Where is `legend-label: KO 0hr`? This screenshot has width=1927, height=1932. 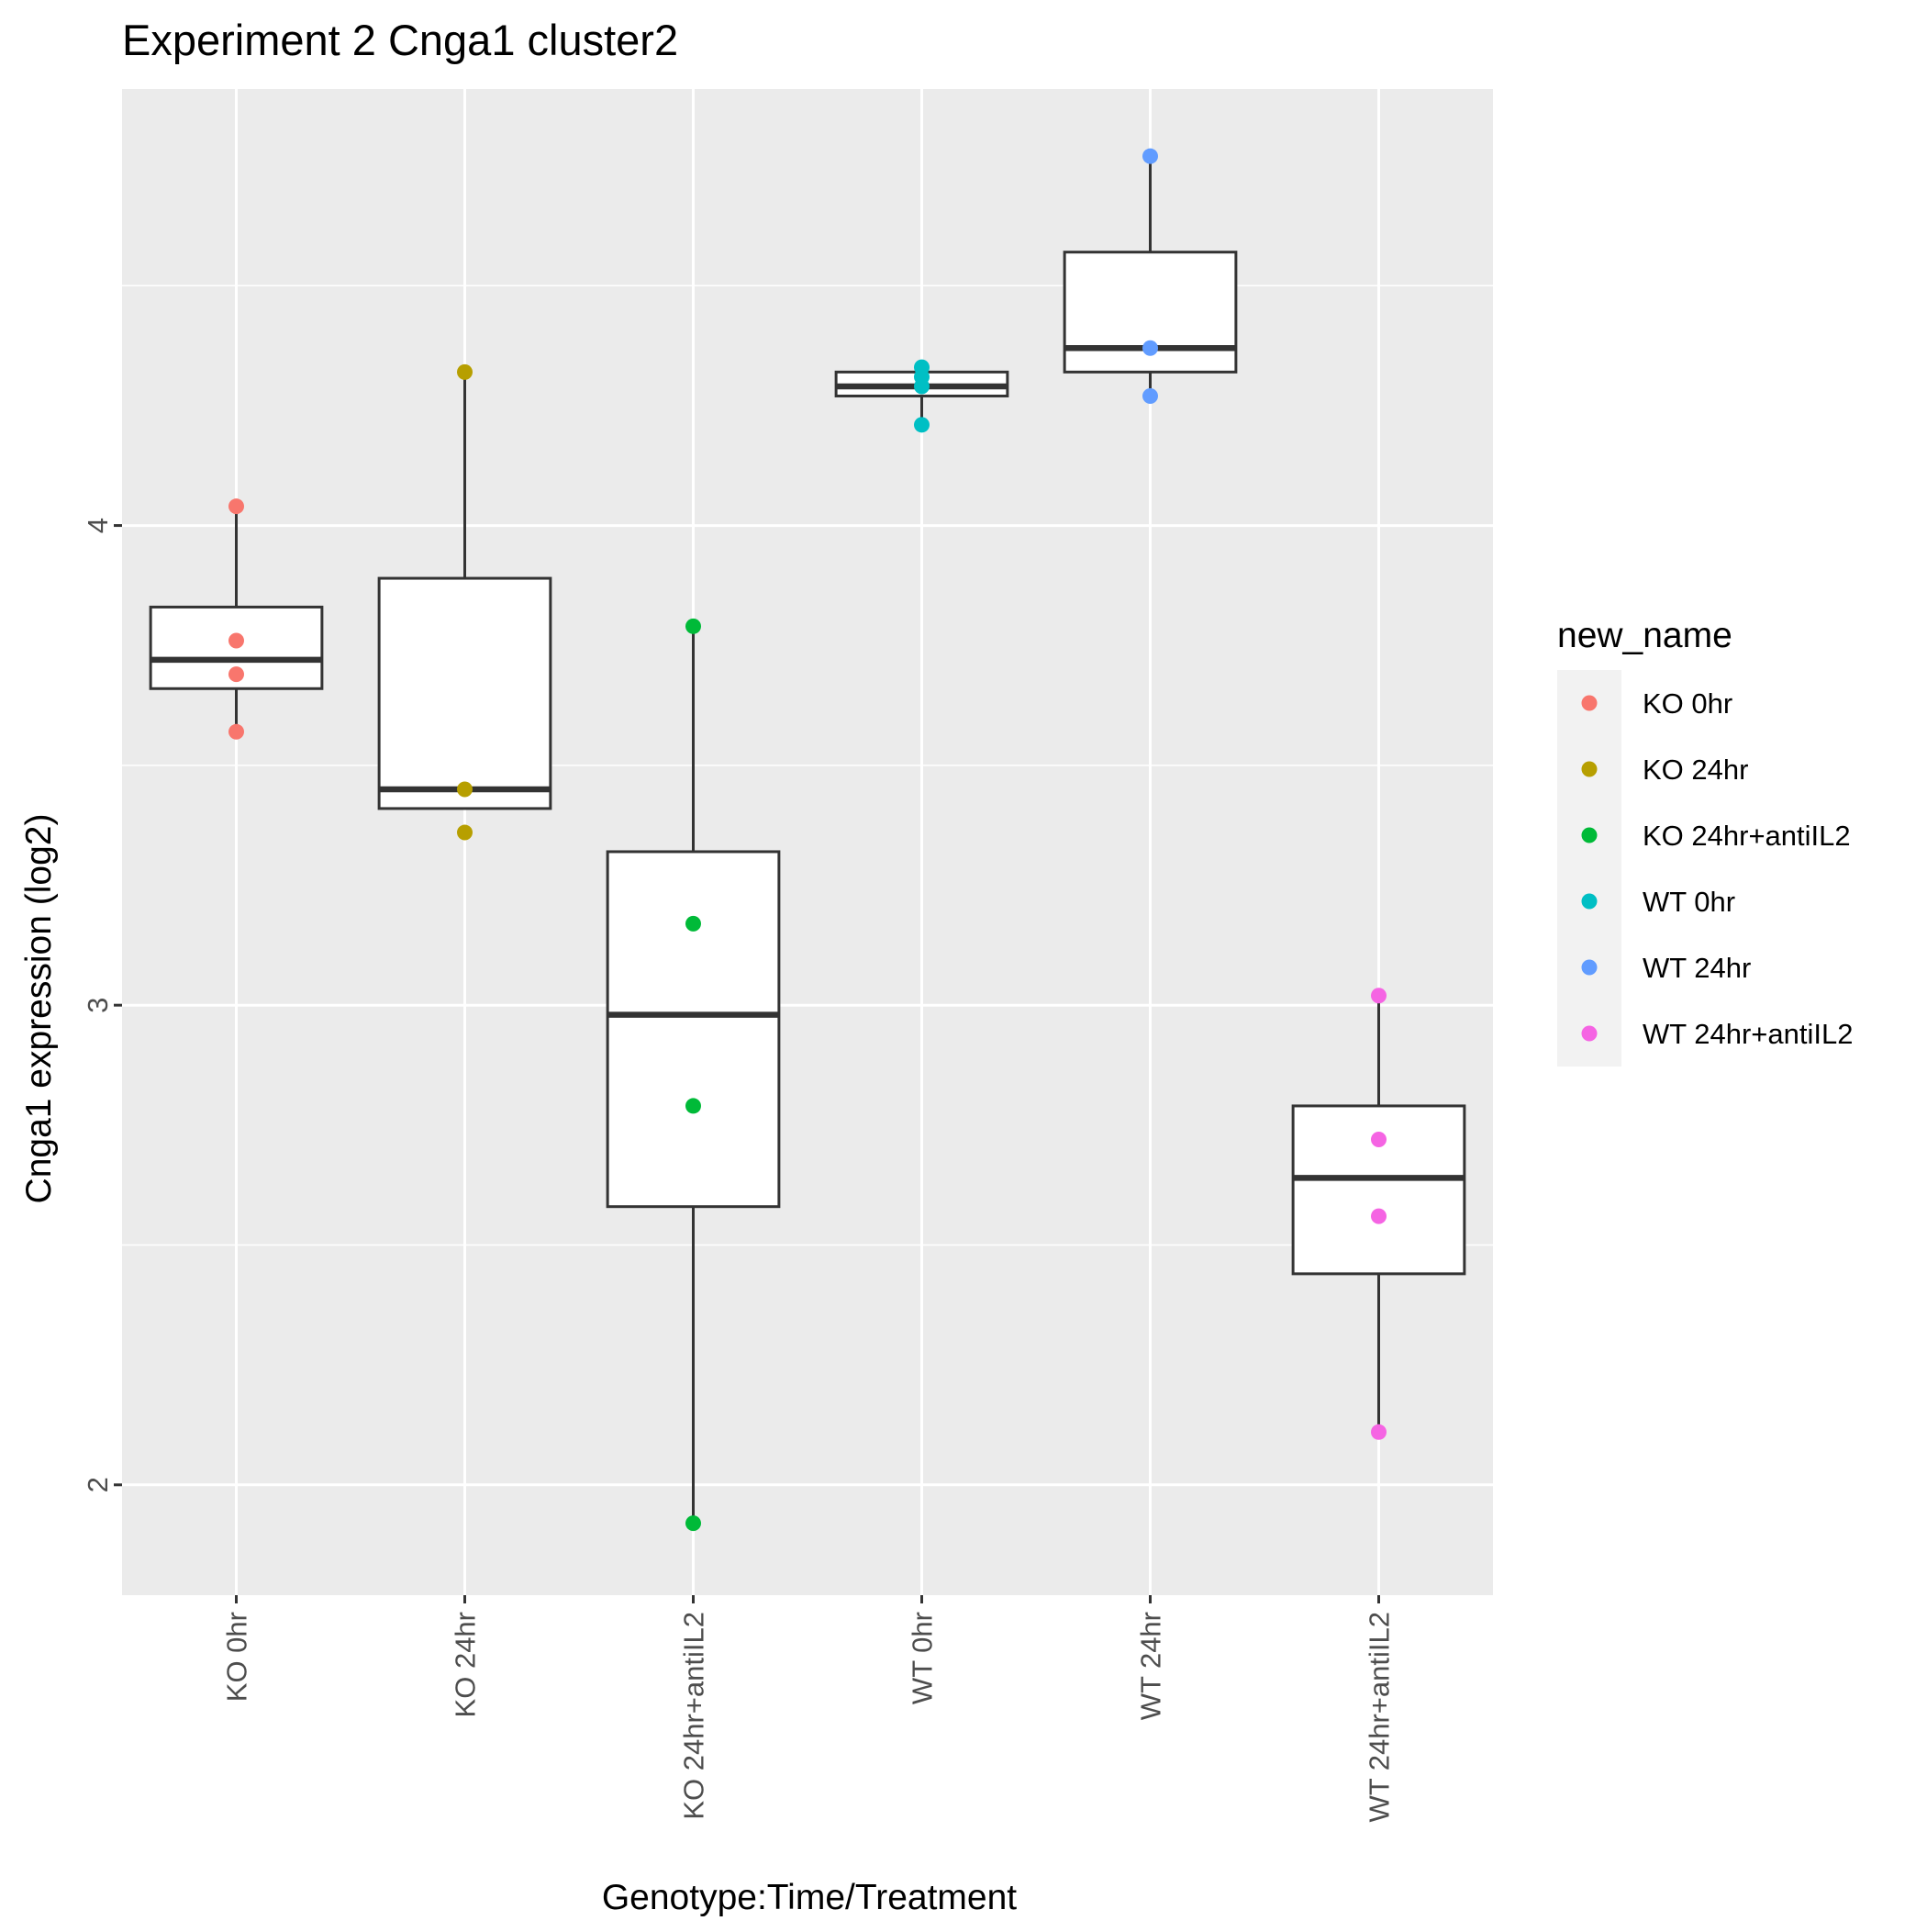
legend-label: KO 0hr is located at coordinates (1687, 703).